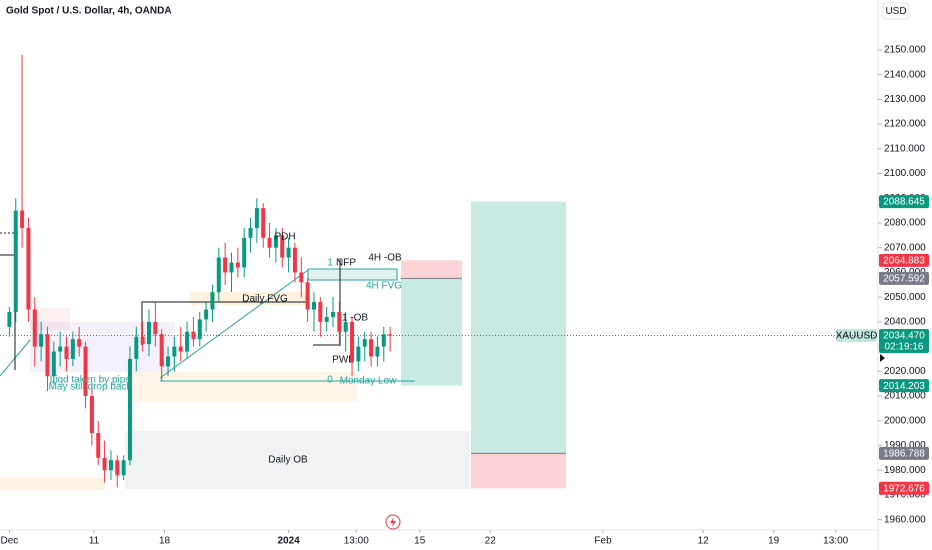 This screenshot has width=932, height=550. What do you see at coordinates (905, 420) in the screenshot?
I see `y-tick-label: 2000.000` at bounding box center [905, 420].